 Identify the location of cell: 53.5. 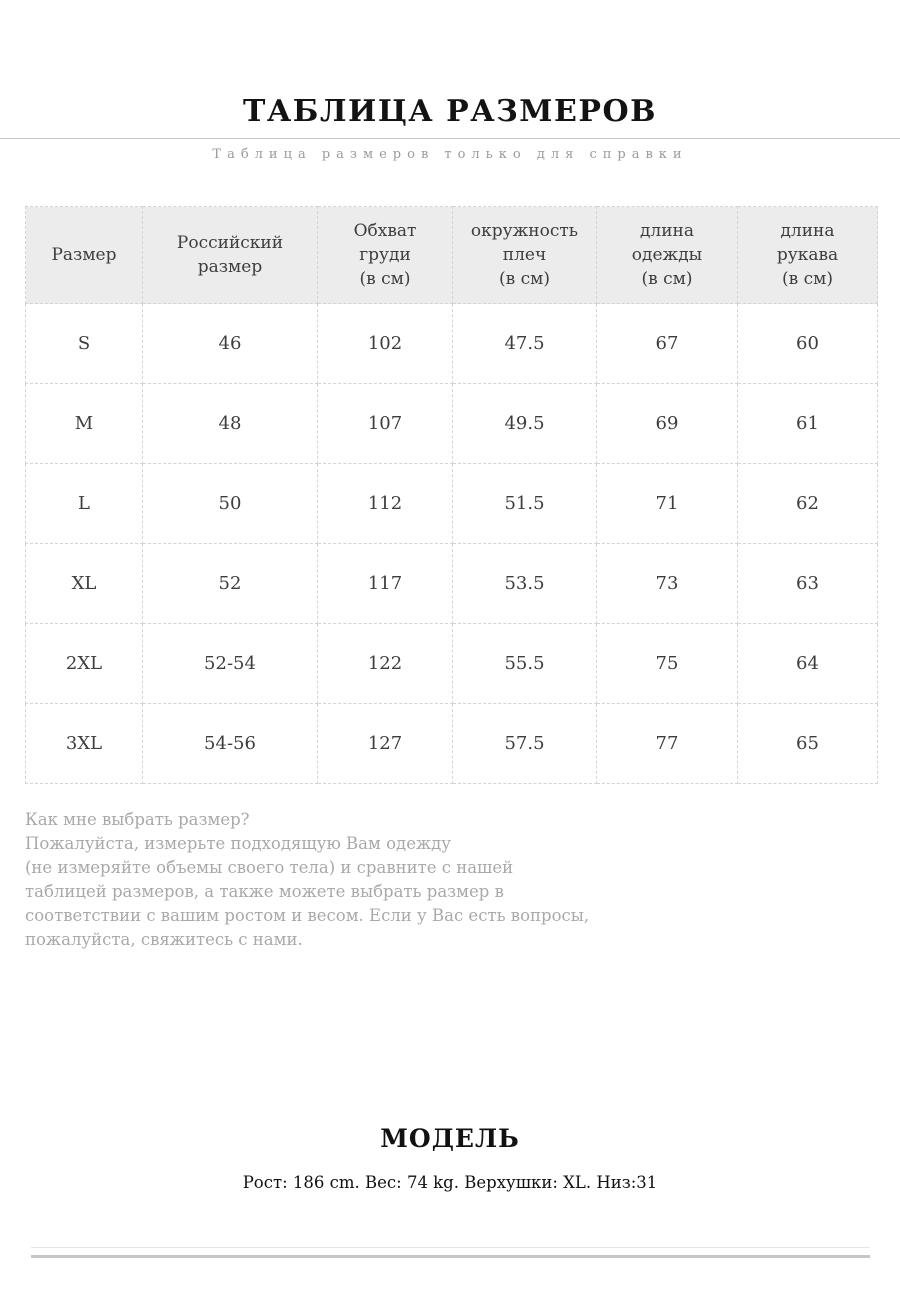
(524, 583).